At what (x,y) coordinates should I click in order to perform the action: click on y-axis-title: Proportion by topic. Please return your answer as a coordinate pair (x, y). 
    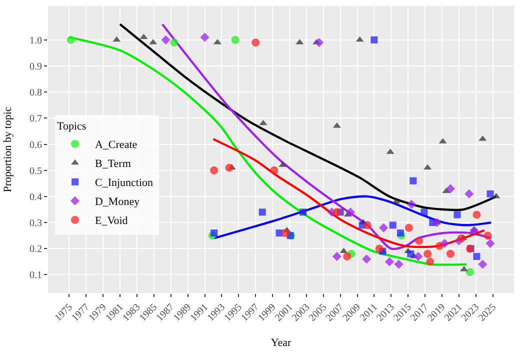
    Looking at the image, I should click on (8, 149).